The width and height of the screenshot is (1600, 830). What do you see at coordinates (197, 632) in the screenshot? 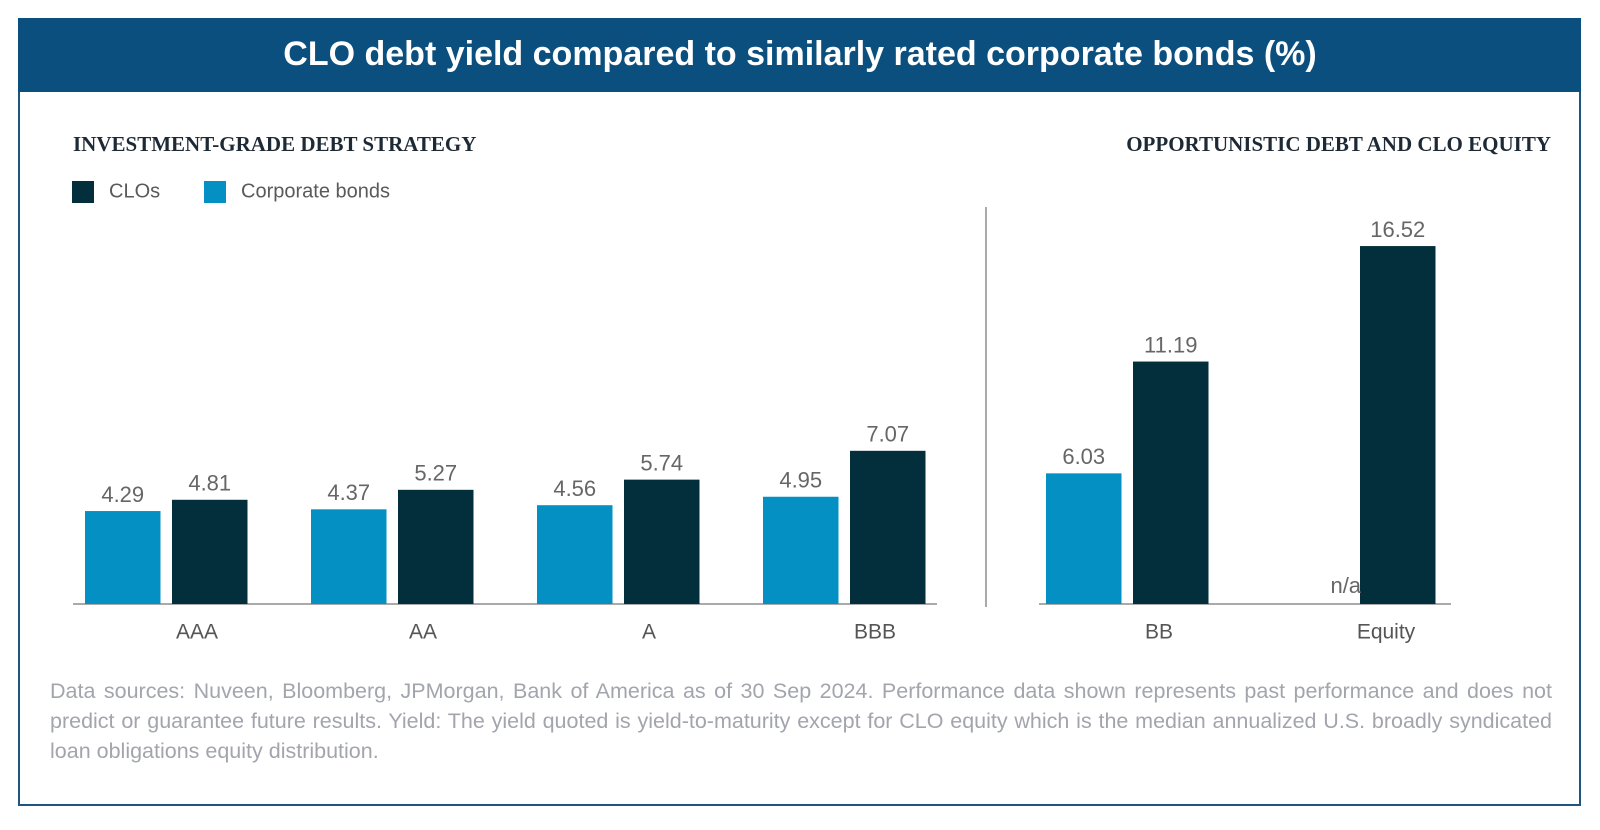
I see `x-tick-label: AAA` at bounding box center [197, 632].